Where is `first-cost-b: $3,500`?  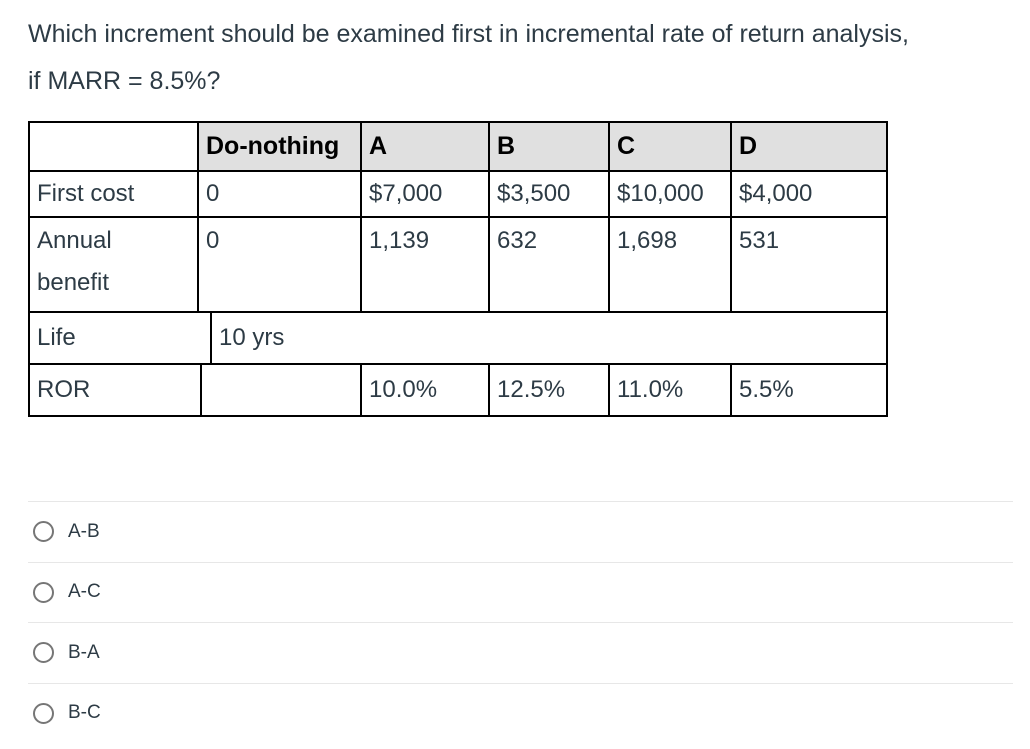 first-cost-b: $3,500 is located at coordinates (548, 195).